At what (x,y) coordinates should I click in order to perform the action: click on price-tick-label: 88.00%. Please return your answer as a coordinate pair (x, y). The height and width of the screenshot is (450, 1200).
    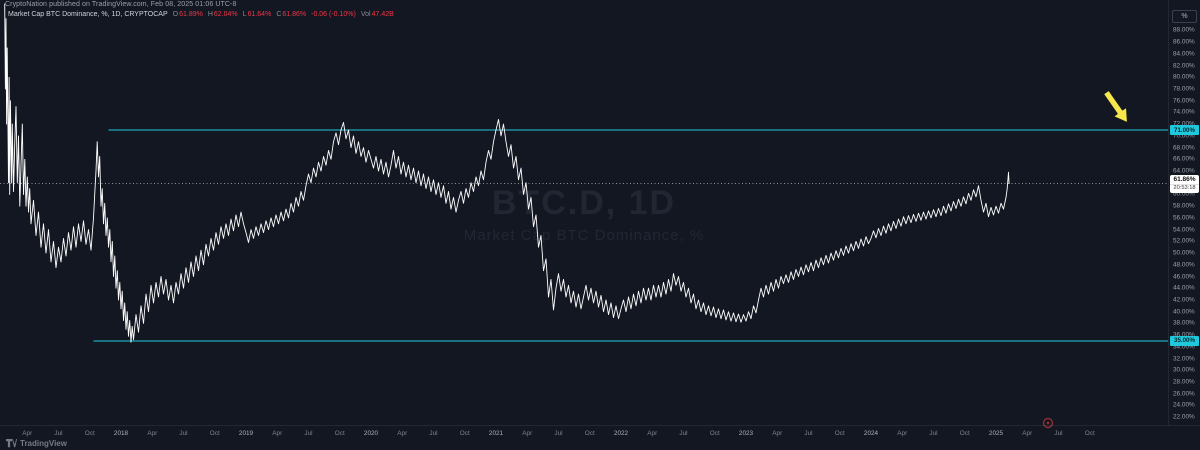
    Looking at the image, I should click on (1184, 30).